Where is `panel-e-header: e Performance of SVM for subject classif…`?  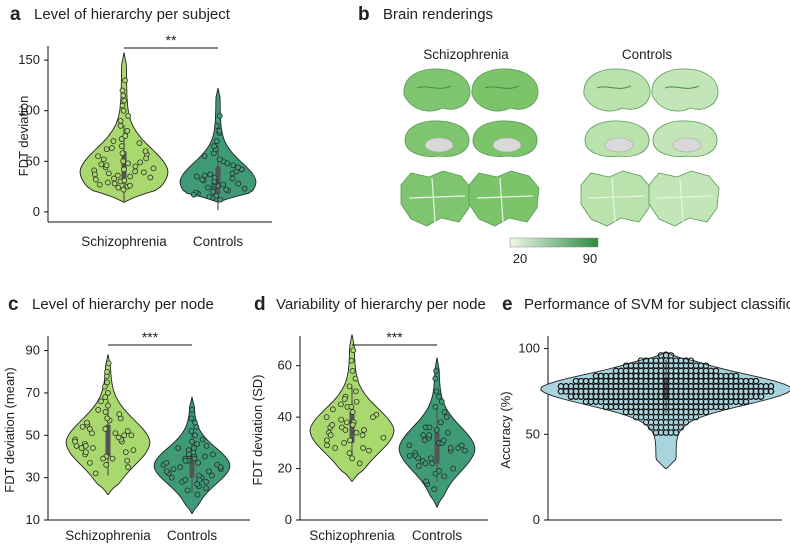
panel-e-header: e Performance of SVM for subject classif… is located at coordinates (646, 304).